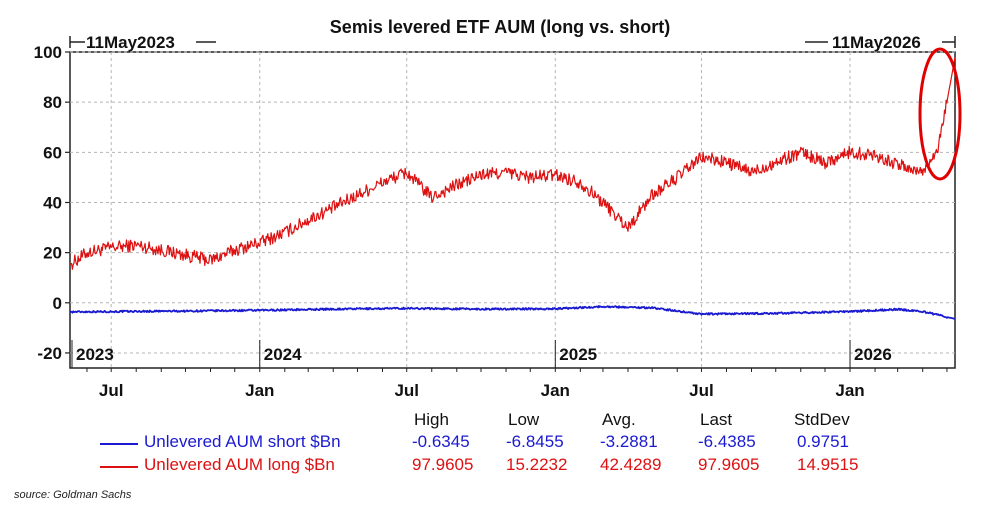 The width and height of the screenshot is (990, 514). I want to click on stats-header-low: Low, so click(524, 419).